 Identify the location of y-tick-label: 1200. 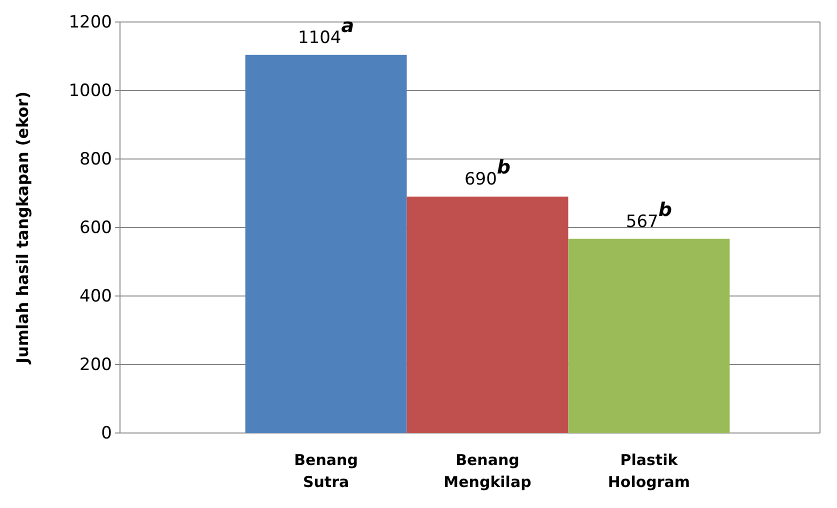
(90, 22).